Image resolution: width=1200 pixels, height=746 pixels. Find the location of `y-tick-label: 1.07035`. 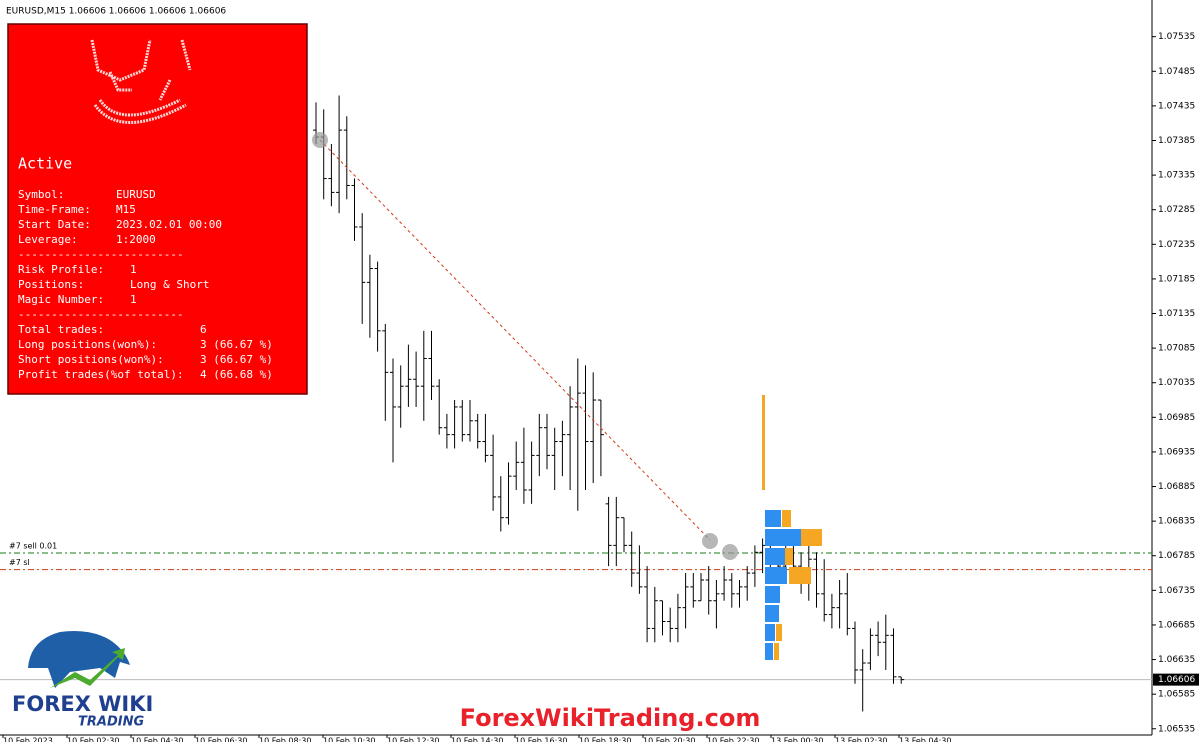

y-tick-label: 1.07035 is located at coordinates (1176, 383).